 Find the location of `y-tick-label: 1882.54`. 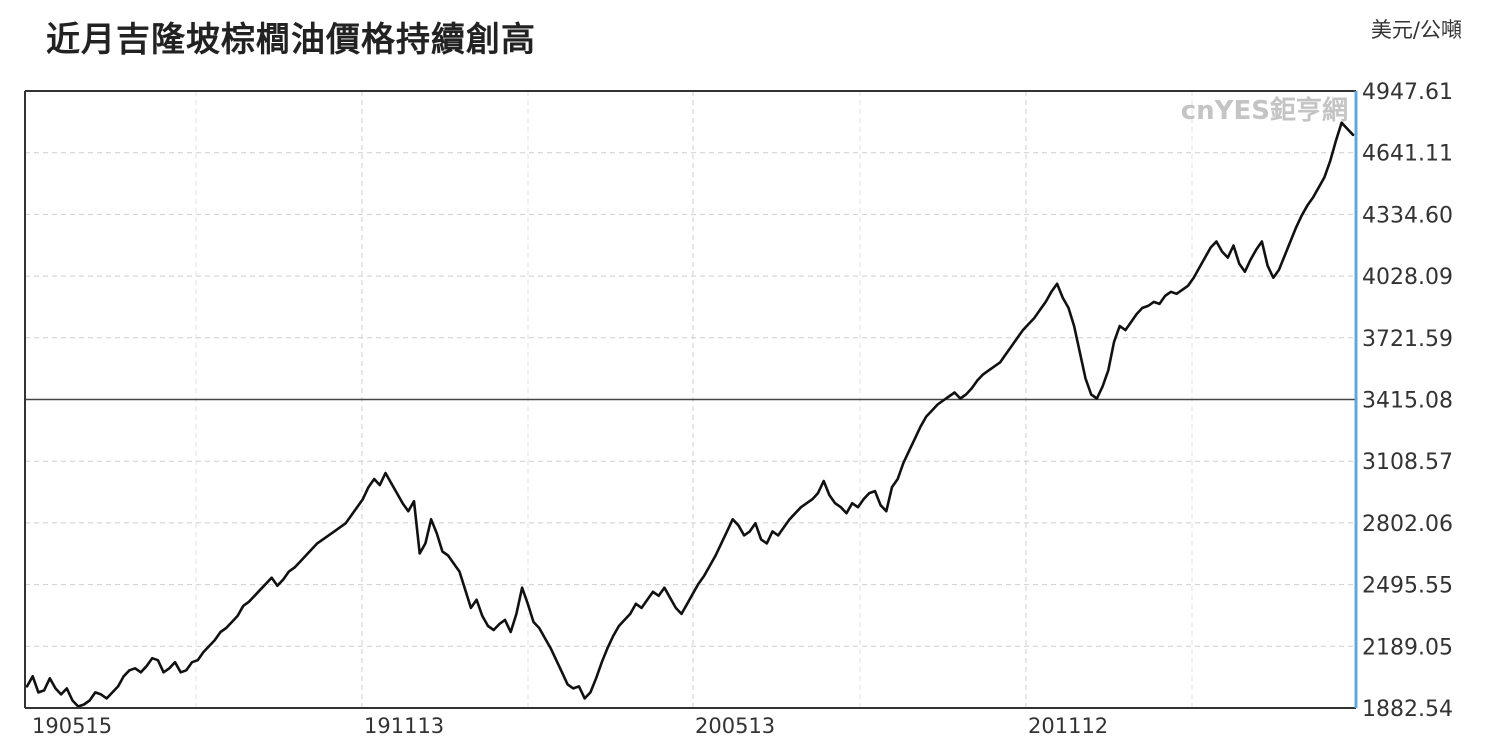

y-tick-label: 1882.54 is located at coordinates (1407, 709).